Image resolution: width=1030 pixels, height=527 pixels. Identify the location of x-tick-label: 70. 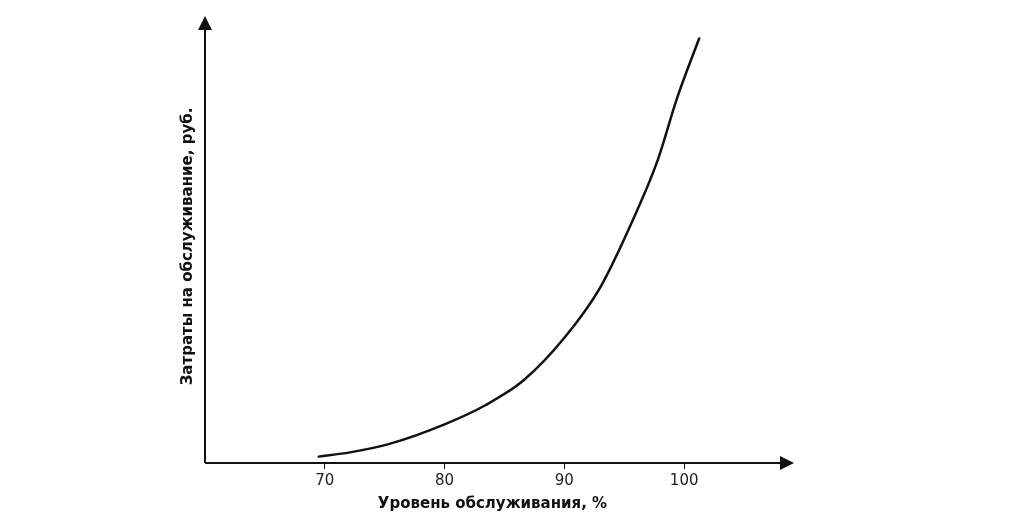
(325, 479).